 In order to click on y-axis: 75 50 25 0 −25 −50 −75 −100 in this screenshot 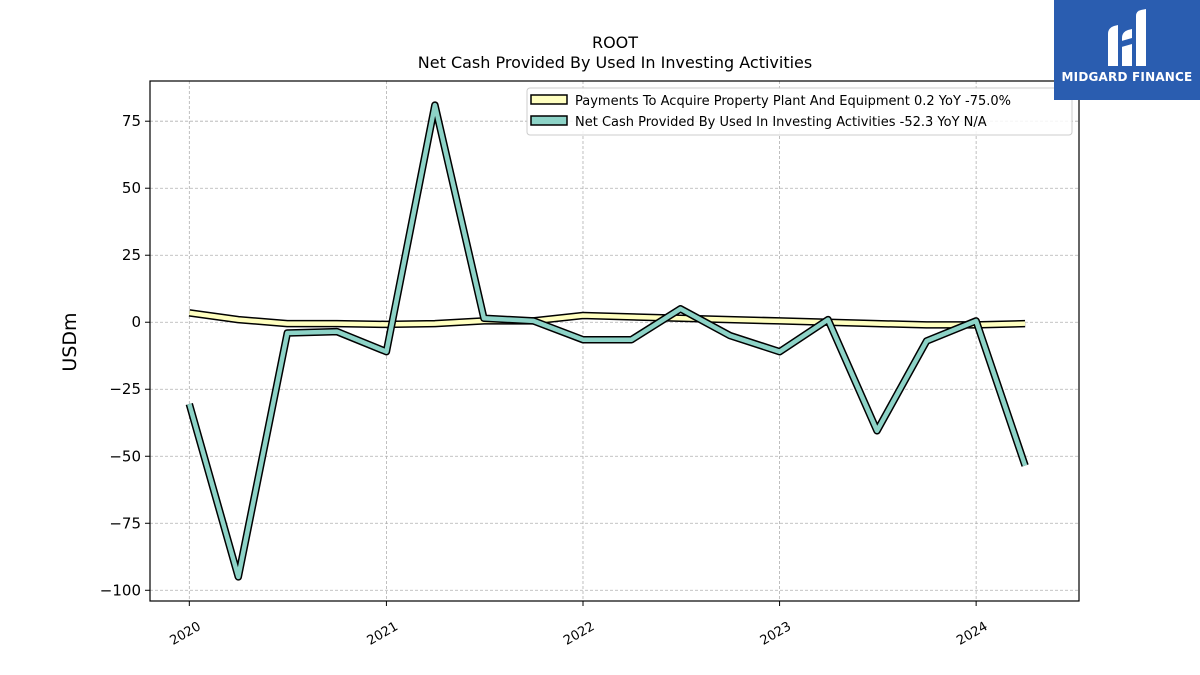, I will do `click(125, 355)`.